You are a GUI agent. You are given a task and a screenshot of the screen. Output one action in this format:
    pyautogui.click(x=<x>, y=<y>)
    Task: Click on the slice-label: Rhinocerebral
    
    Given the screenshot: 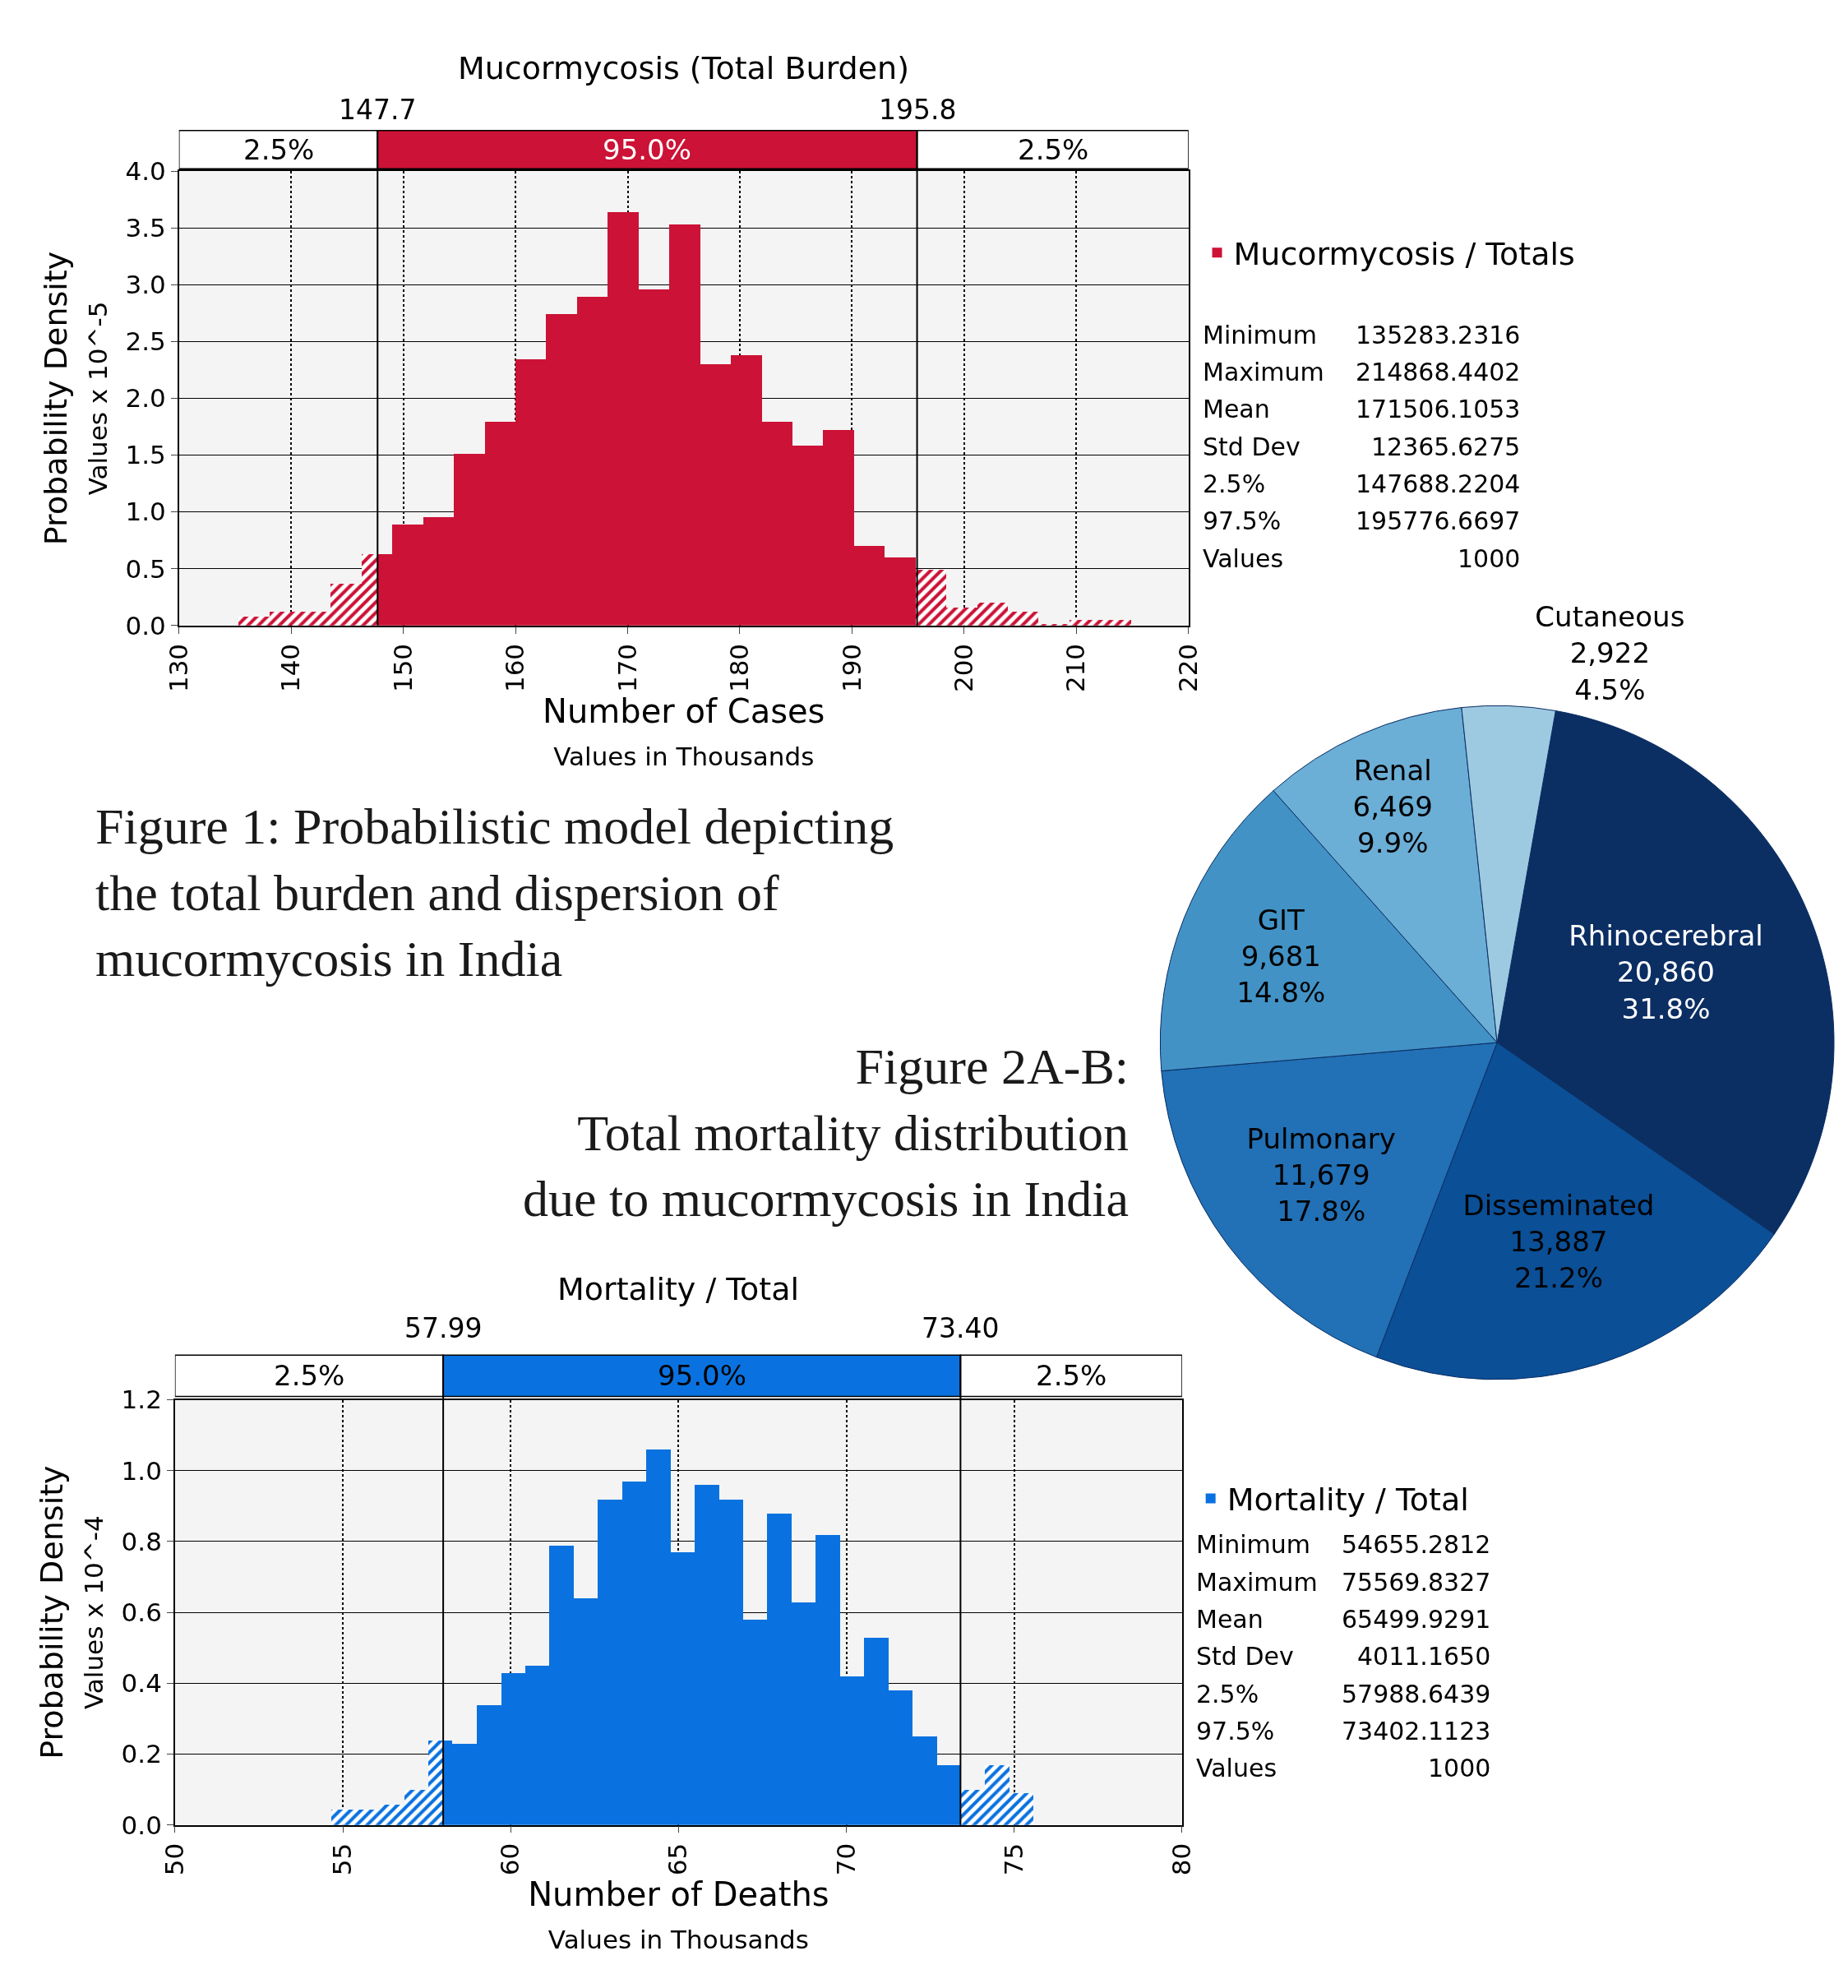 What is the action you would take?
    pyautogui.click(x=1665, y=936)
    